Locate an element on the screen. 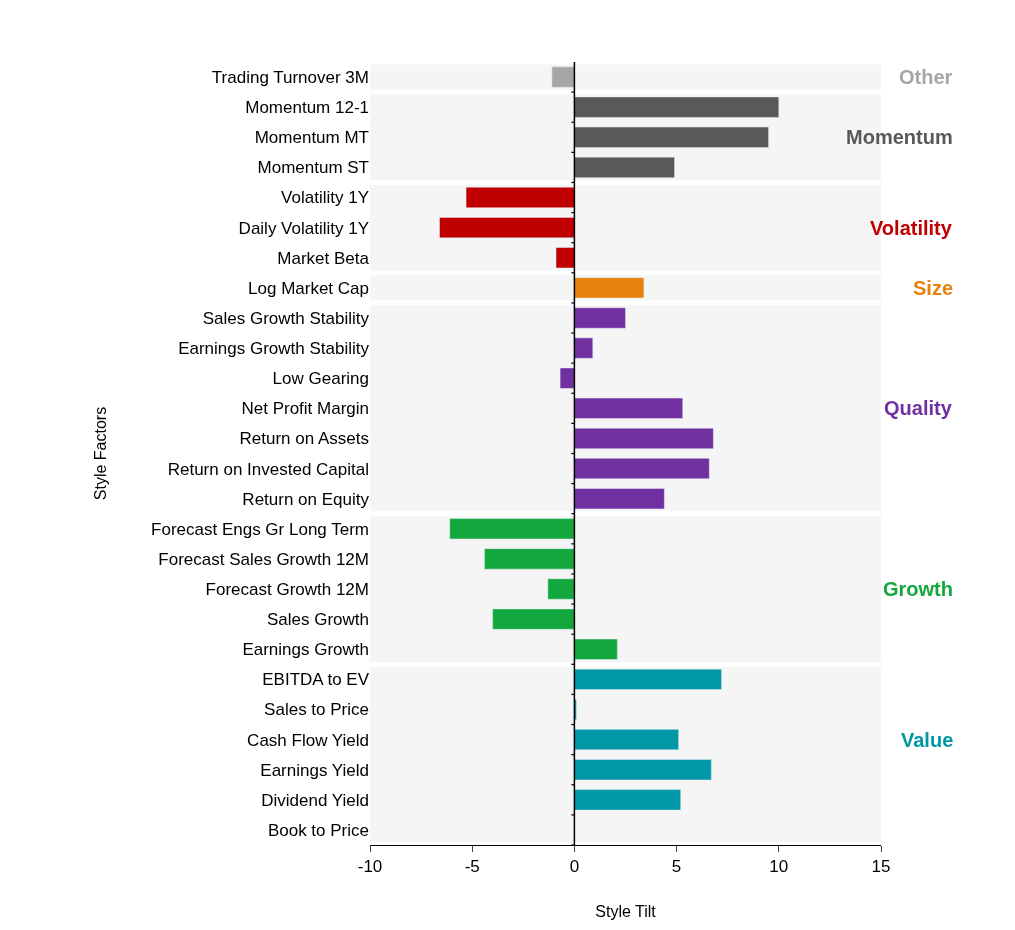 Image resolution: width=1015 pixels, height=930 pixels. y-tick-label: Net Profit Margin is located at coordinates (305, 409).